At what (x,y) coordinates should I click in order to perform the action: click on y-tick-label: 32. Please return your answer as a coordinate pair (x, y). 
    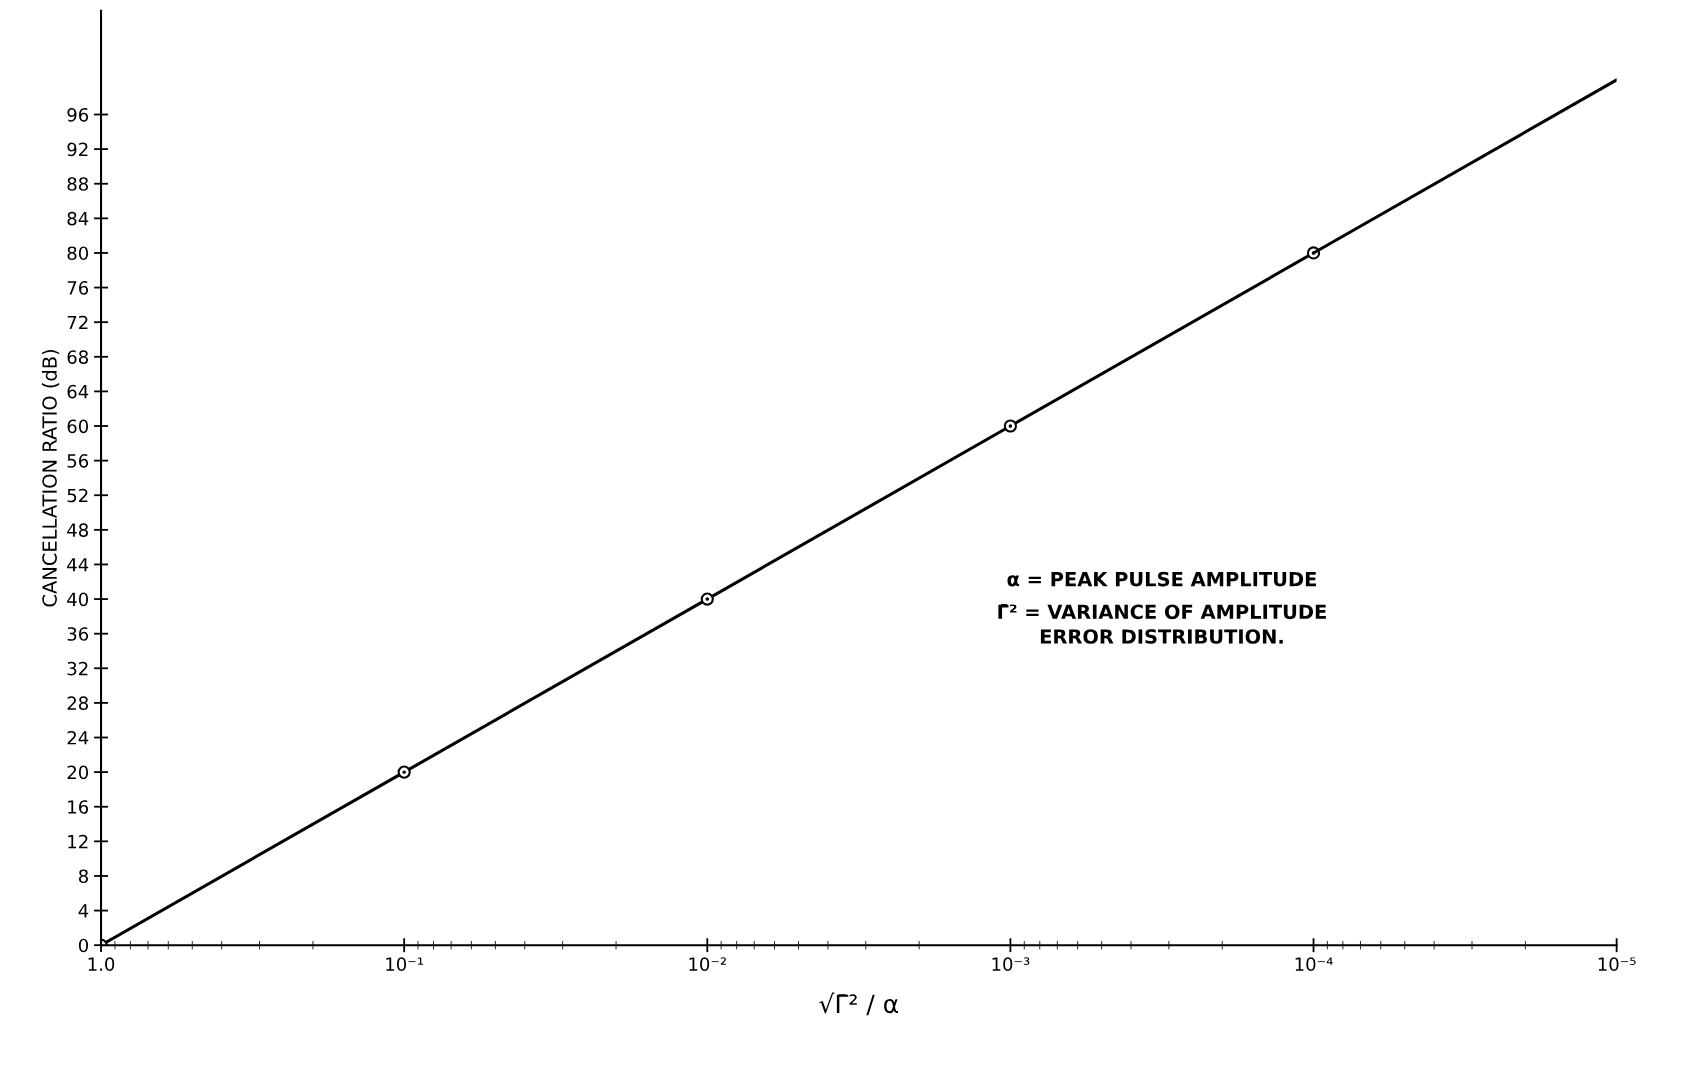
    Looking at the image, I should click on (77, 668).